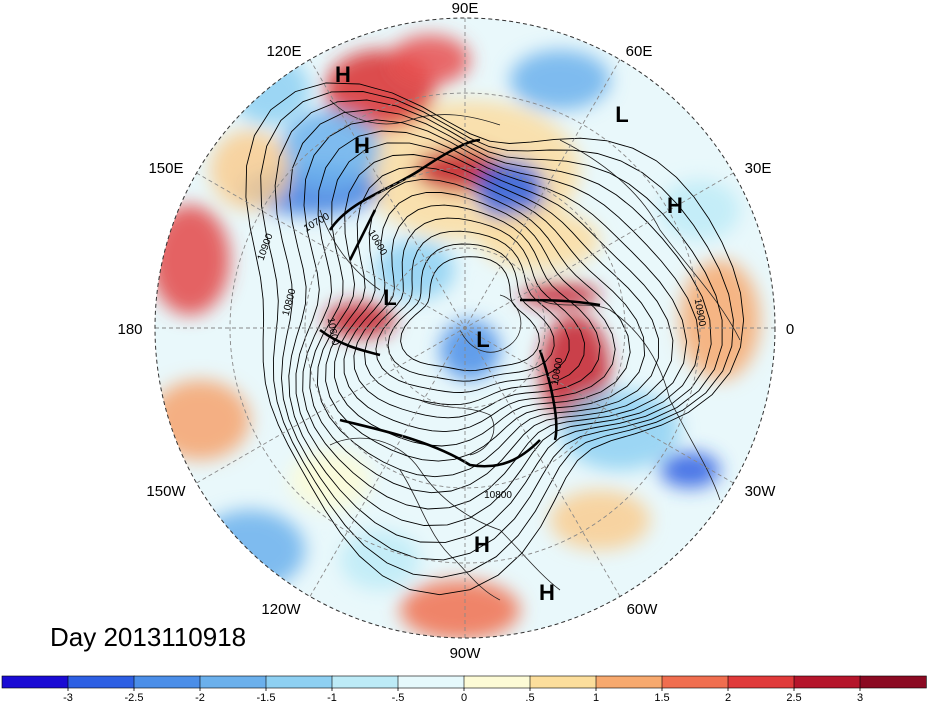  I want to click on colorbar: -3 -2.5 -2 -1.5 -1 -.5 0 .5 1 1.5 2 2.5 3, so click(464, 688).